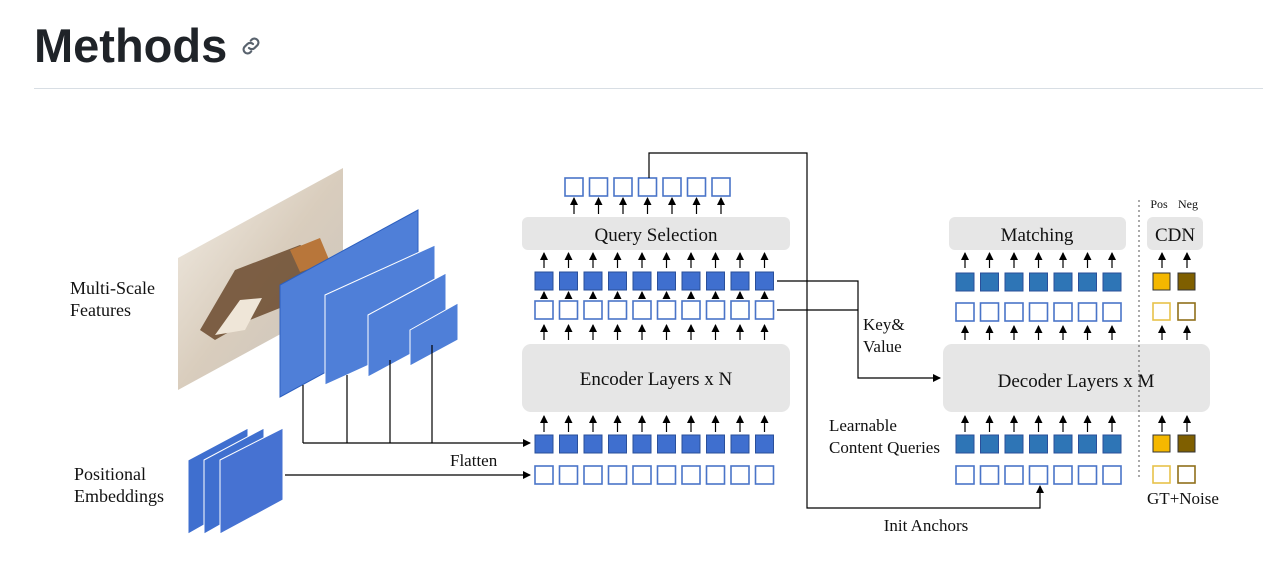 The image size is (1269, 581). Describe the element at coordinates (110, 474) in the screenshot. I see `positional-label-line1: Positional` at that location.